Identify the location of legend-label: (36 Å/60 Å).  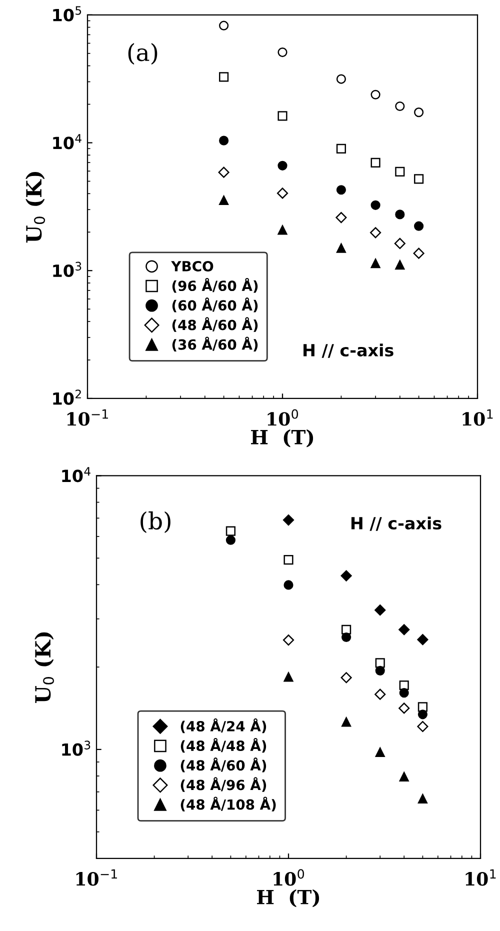
(215, 344).